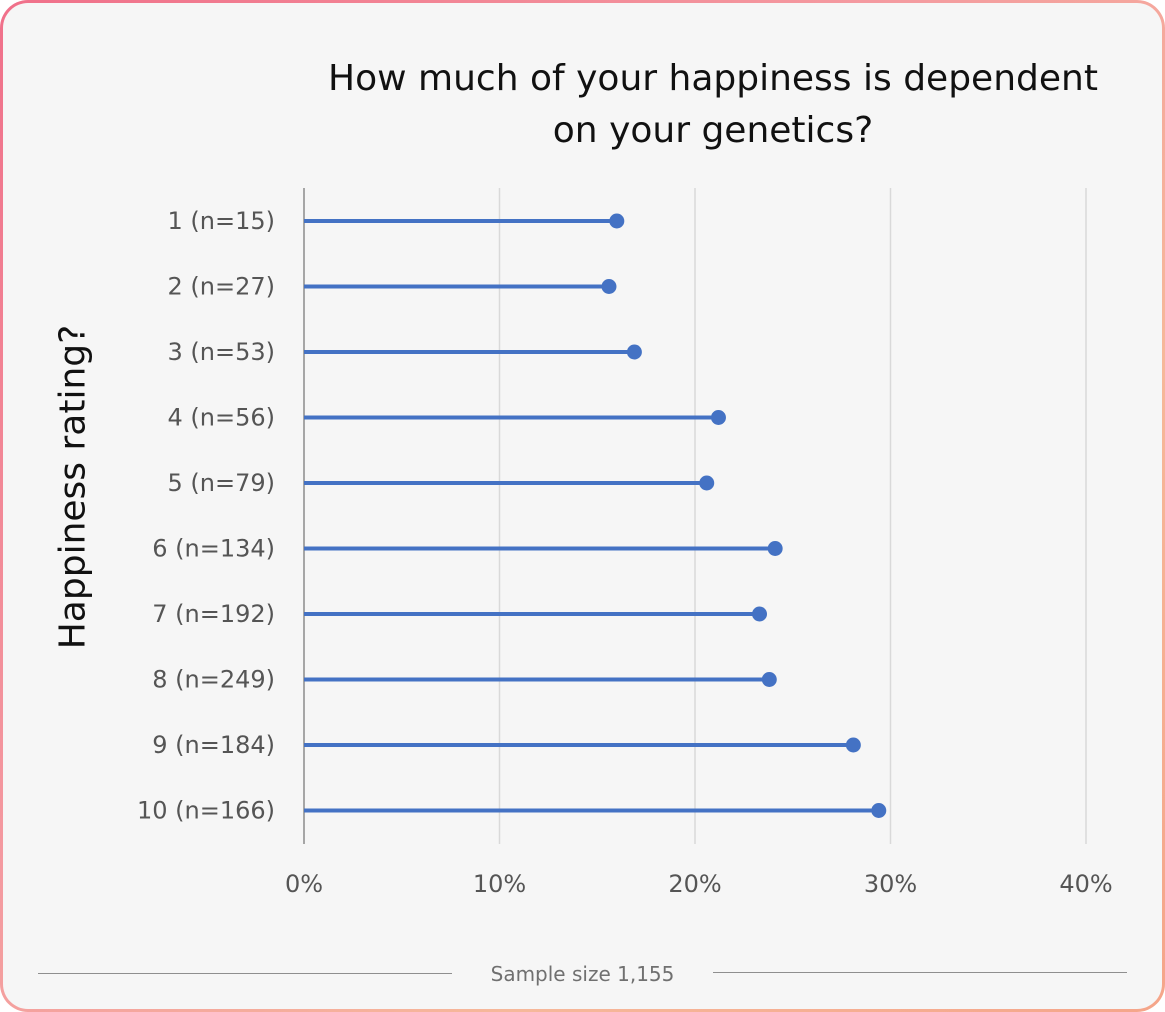 The image size is (1165, 1012). Describe the element at coordinates (890, 884) in the screenshot. I see `x-tick-label: 30%` at that location.